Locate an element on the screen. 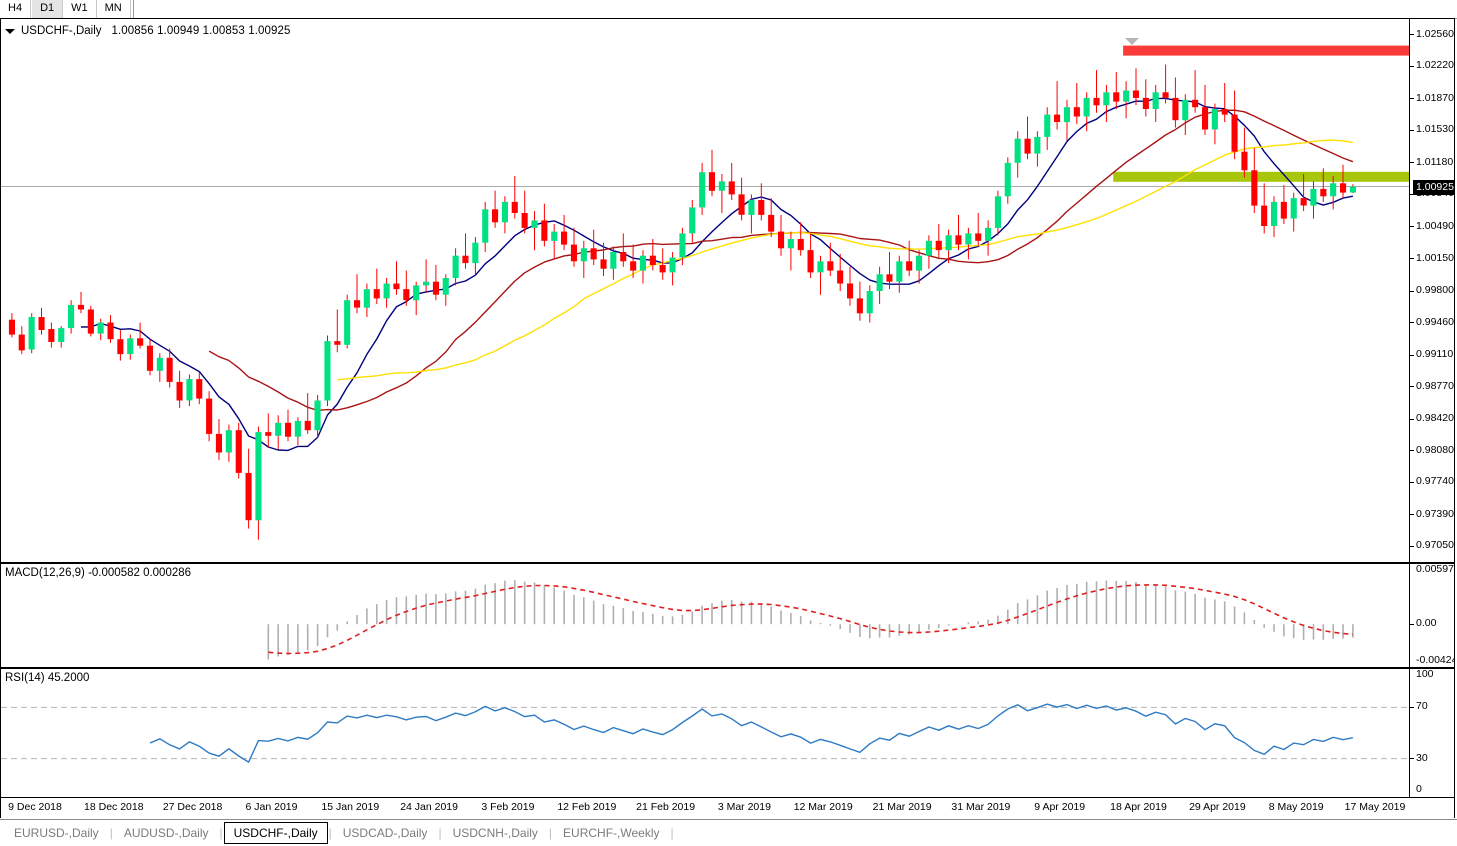  timeframe-h4: H4 is located at coordinates (16, 9).